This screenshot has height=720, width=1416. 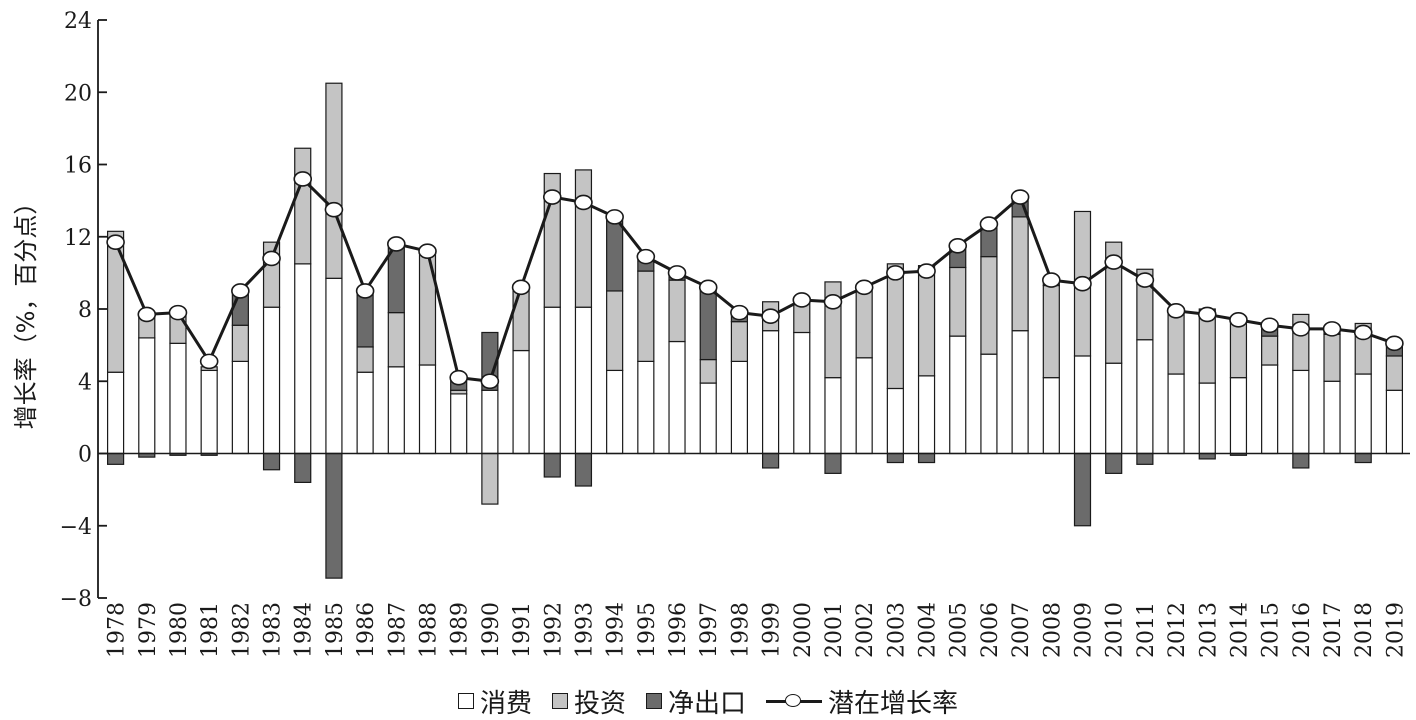 What do you see at coordinates (334, 180) in the screenshot?
I see `bar-investment-1985` at bounding box center [334, 180].